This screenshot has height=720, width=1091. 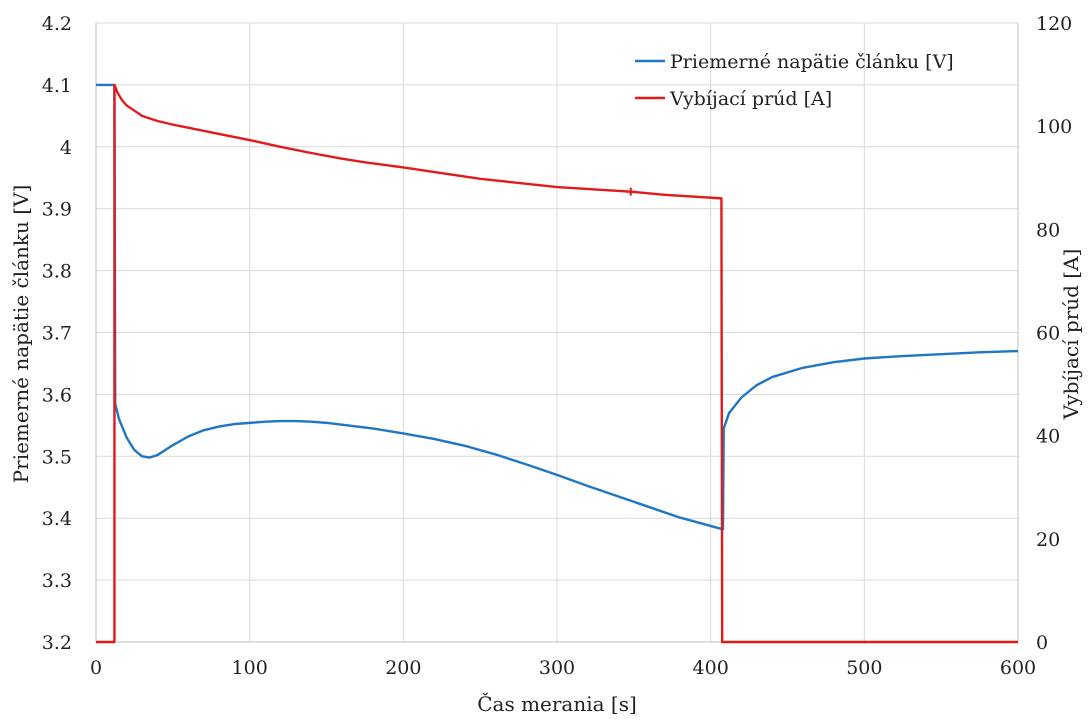 I want to click on legend-label-voltage: Priemerné napätie článku [V], so click(x=812, y=62).